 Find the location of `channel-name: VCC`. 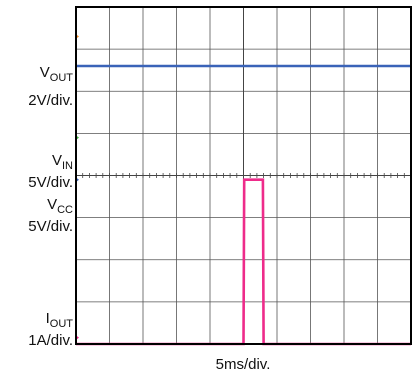

channel-name: VCC is located at coordinates (60, 206).